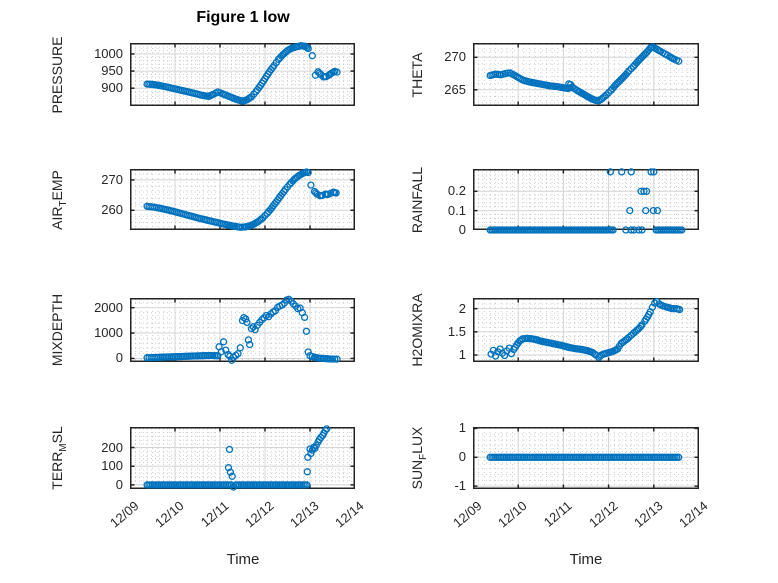 This screenshot has width=778, height=583. Describe the element at coordinates (112, 71) in the screenshot. I see `y-tick-label: 950` at that location.